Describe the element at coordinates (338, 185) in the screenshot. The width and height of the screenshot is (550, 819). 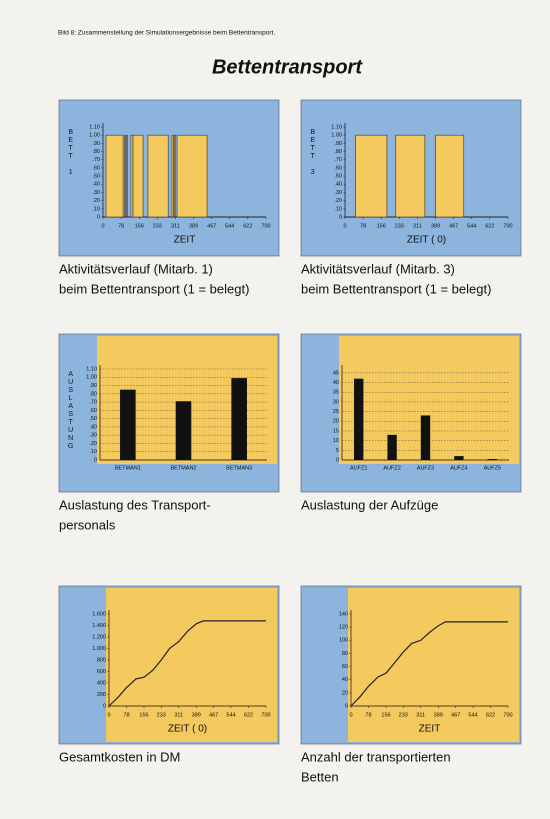
I see `y-tick-label: .40` at that location.